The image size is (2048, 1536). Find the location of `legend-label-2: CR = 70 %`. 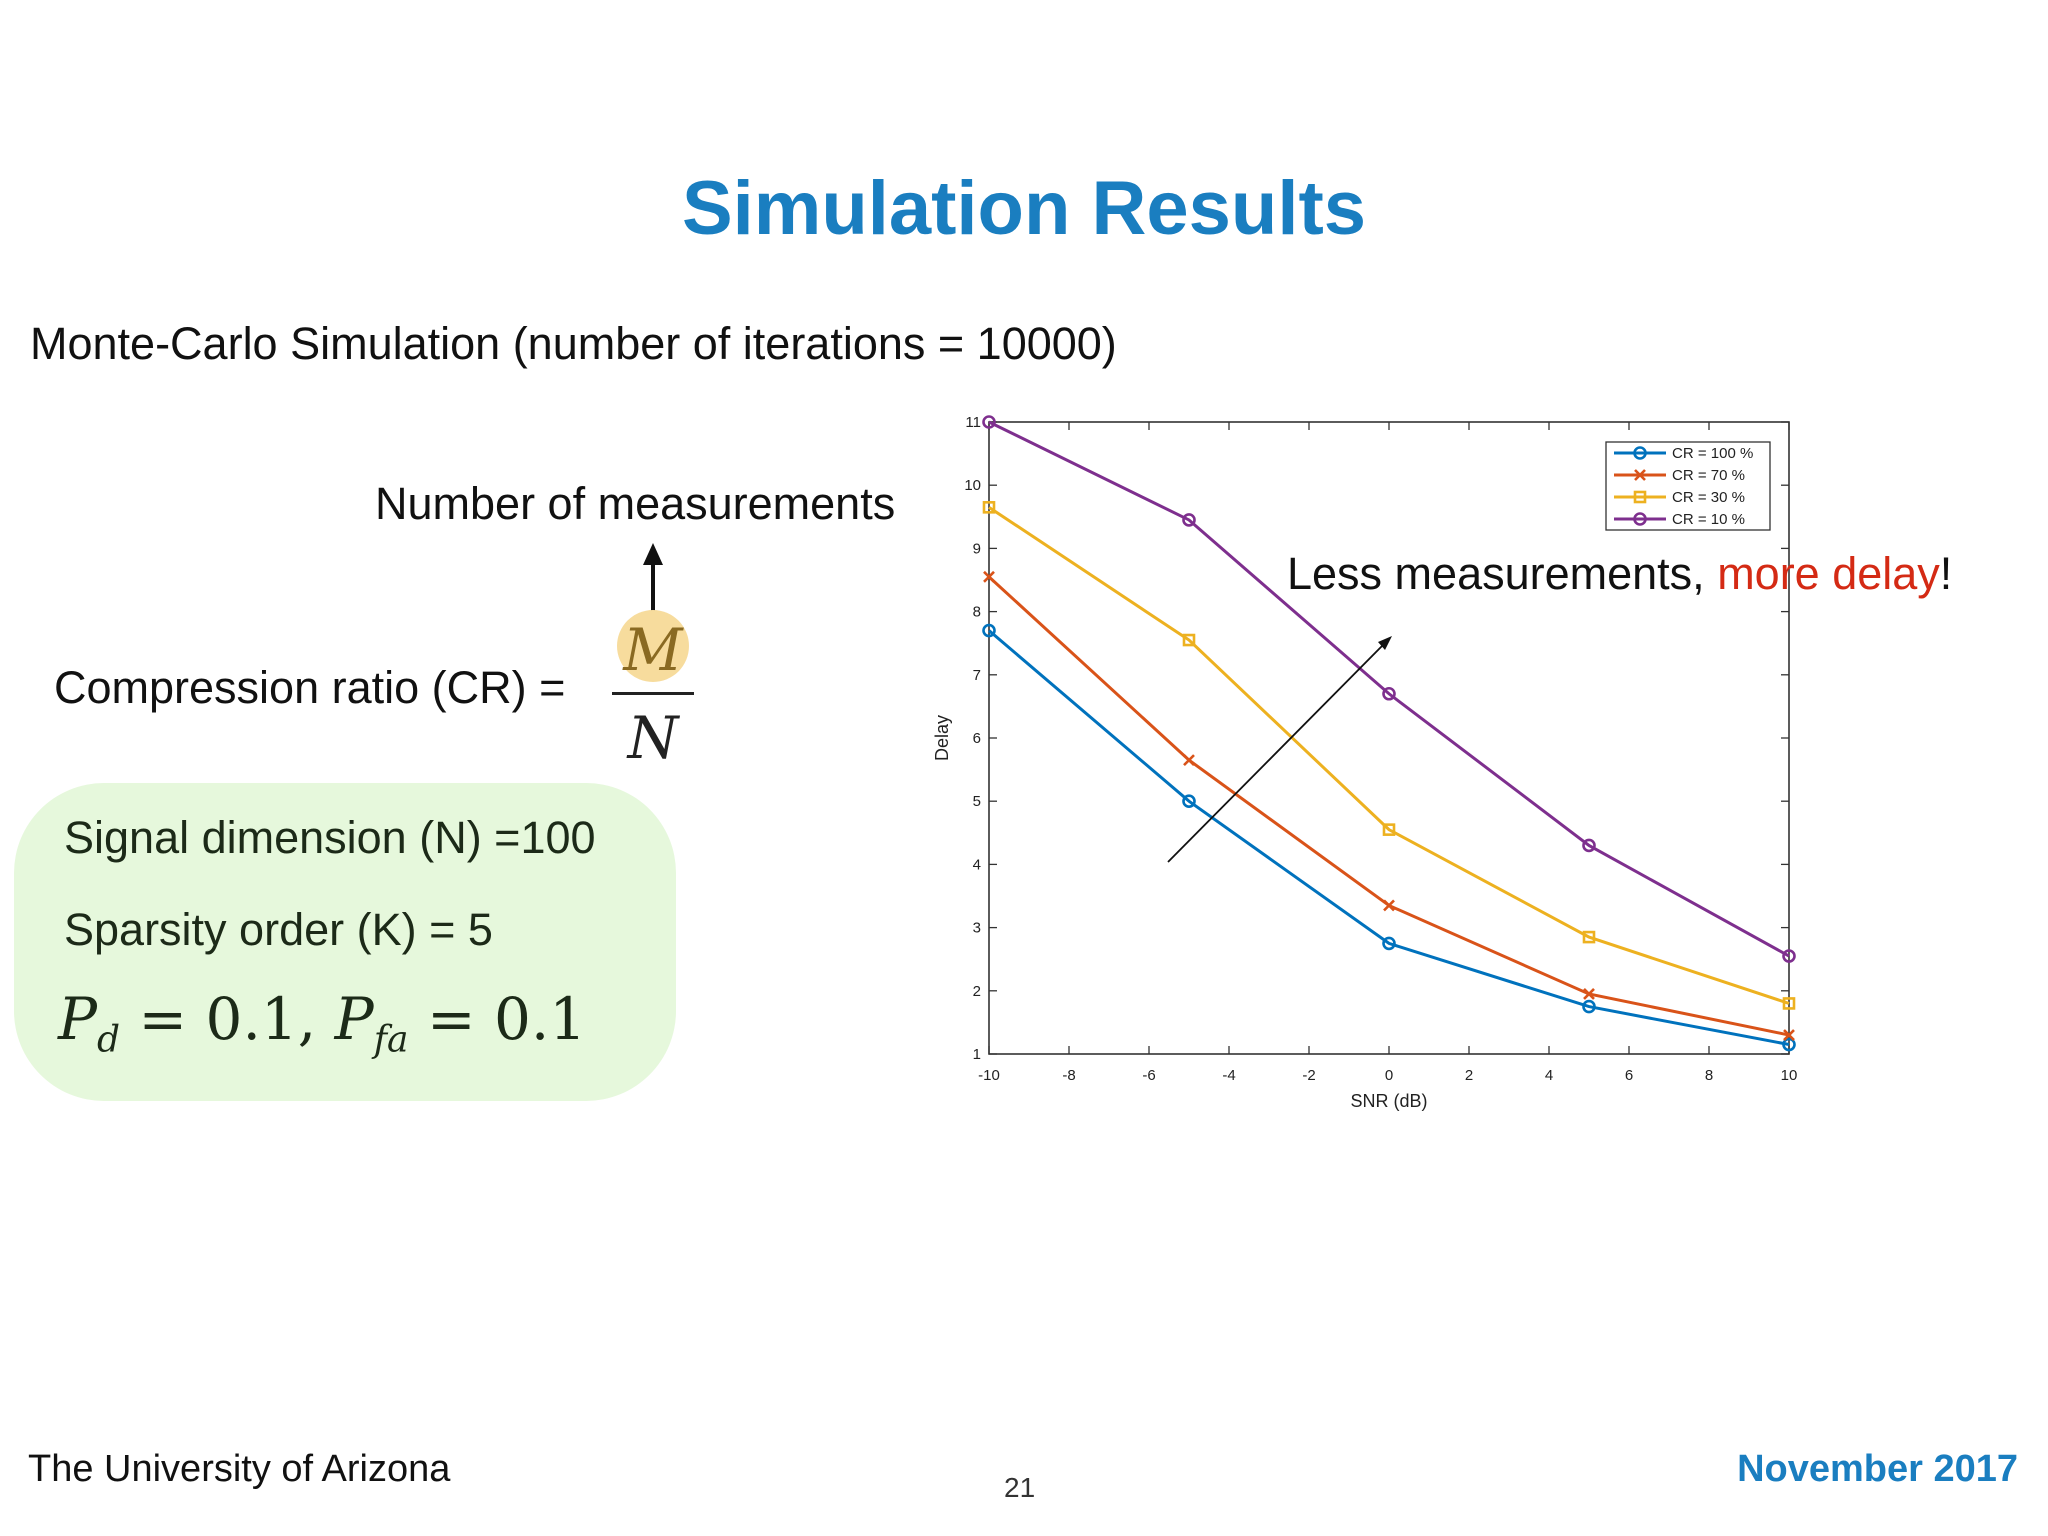

legend-label-2: CR = 70 % is located at coordinates (1708, 475).